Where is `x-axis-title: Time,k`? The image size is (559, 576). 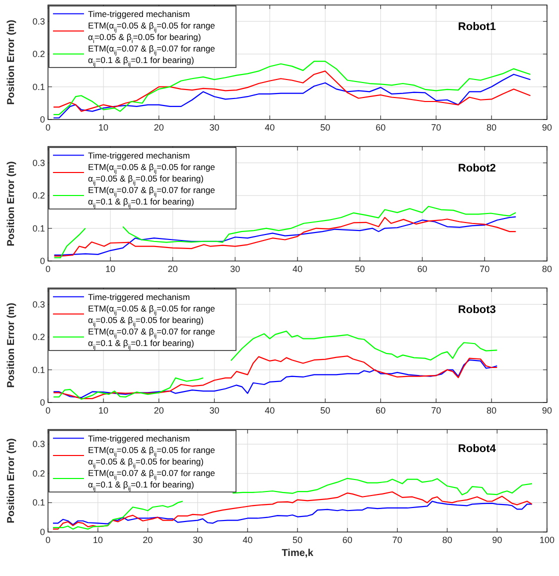
x-axis-title: Time,k is located at coordinates (298, 553).